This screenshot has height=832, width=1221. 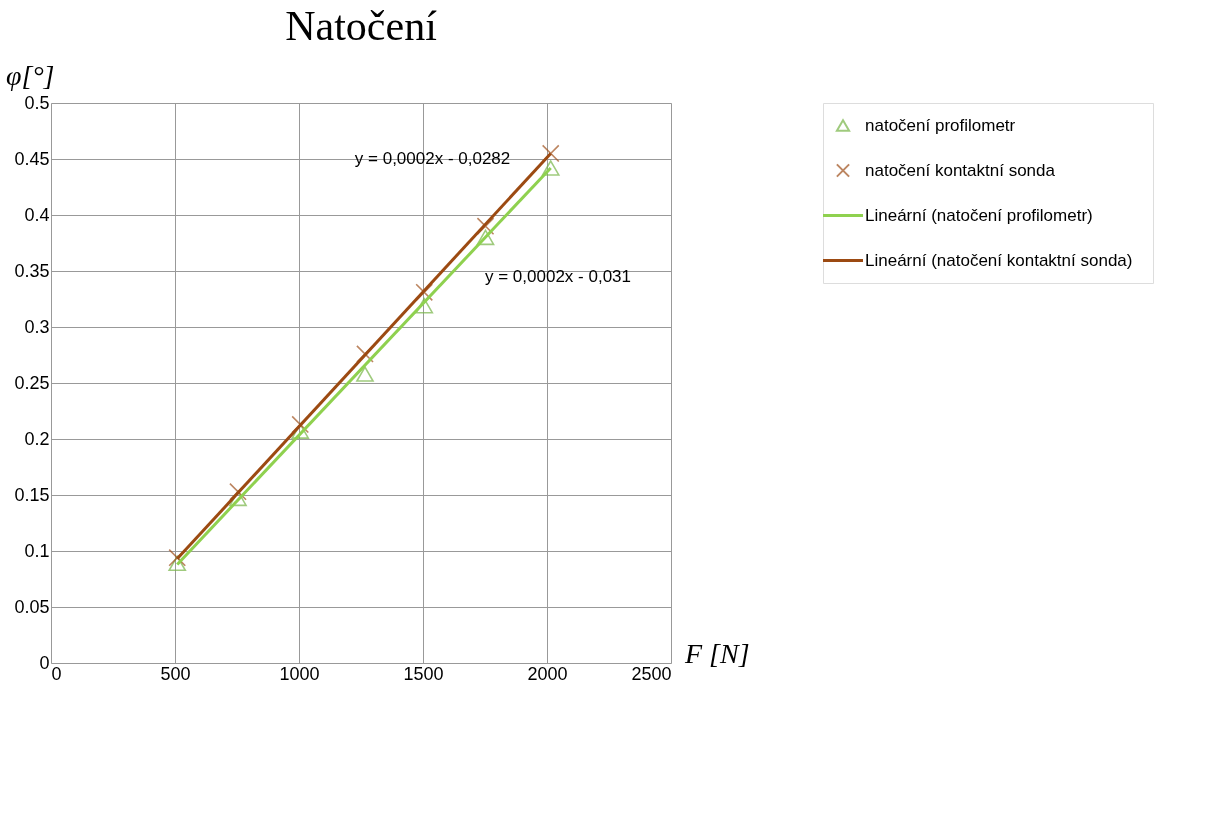 I want to click on x-tick-label: 1000, so click(x=299, y=673).